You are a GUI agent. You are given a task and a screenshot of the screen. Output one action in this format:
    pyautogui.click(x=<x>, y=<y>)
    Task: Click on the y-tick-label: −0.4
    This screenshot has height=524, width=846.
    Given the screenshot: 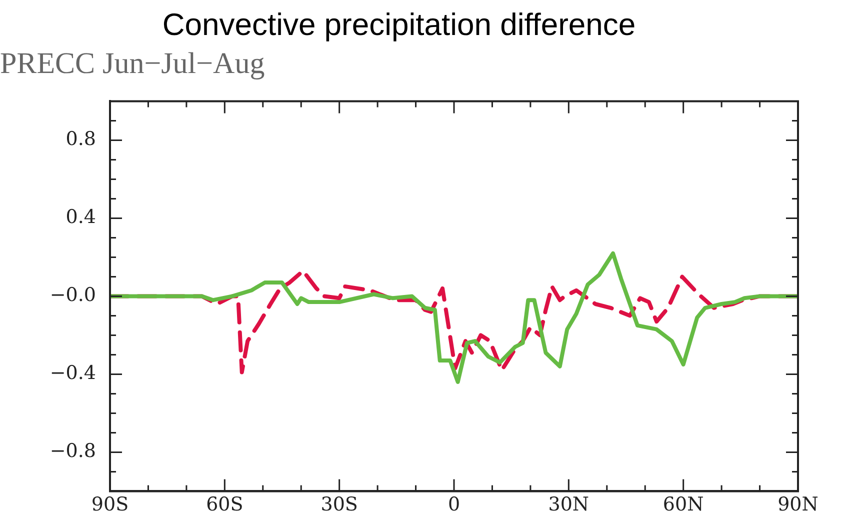 What is the action you would take?
    pyautogui.click(x=73, y=373)
    